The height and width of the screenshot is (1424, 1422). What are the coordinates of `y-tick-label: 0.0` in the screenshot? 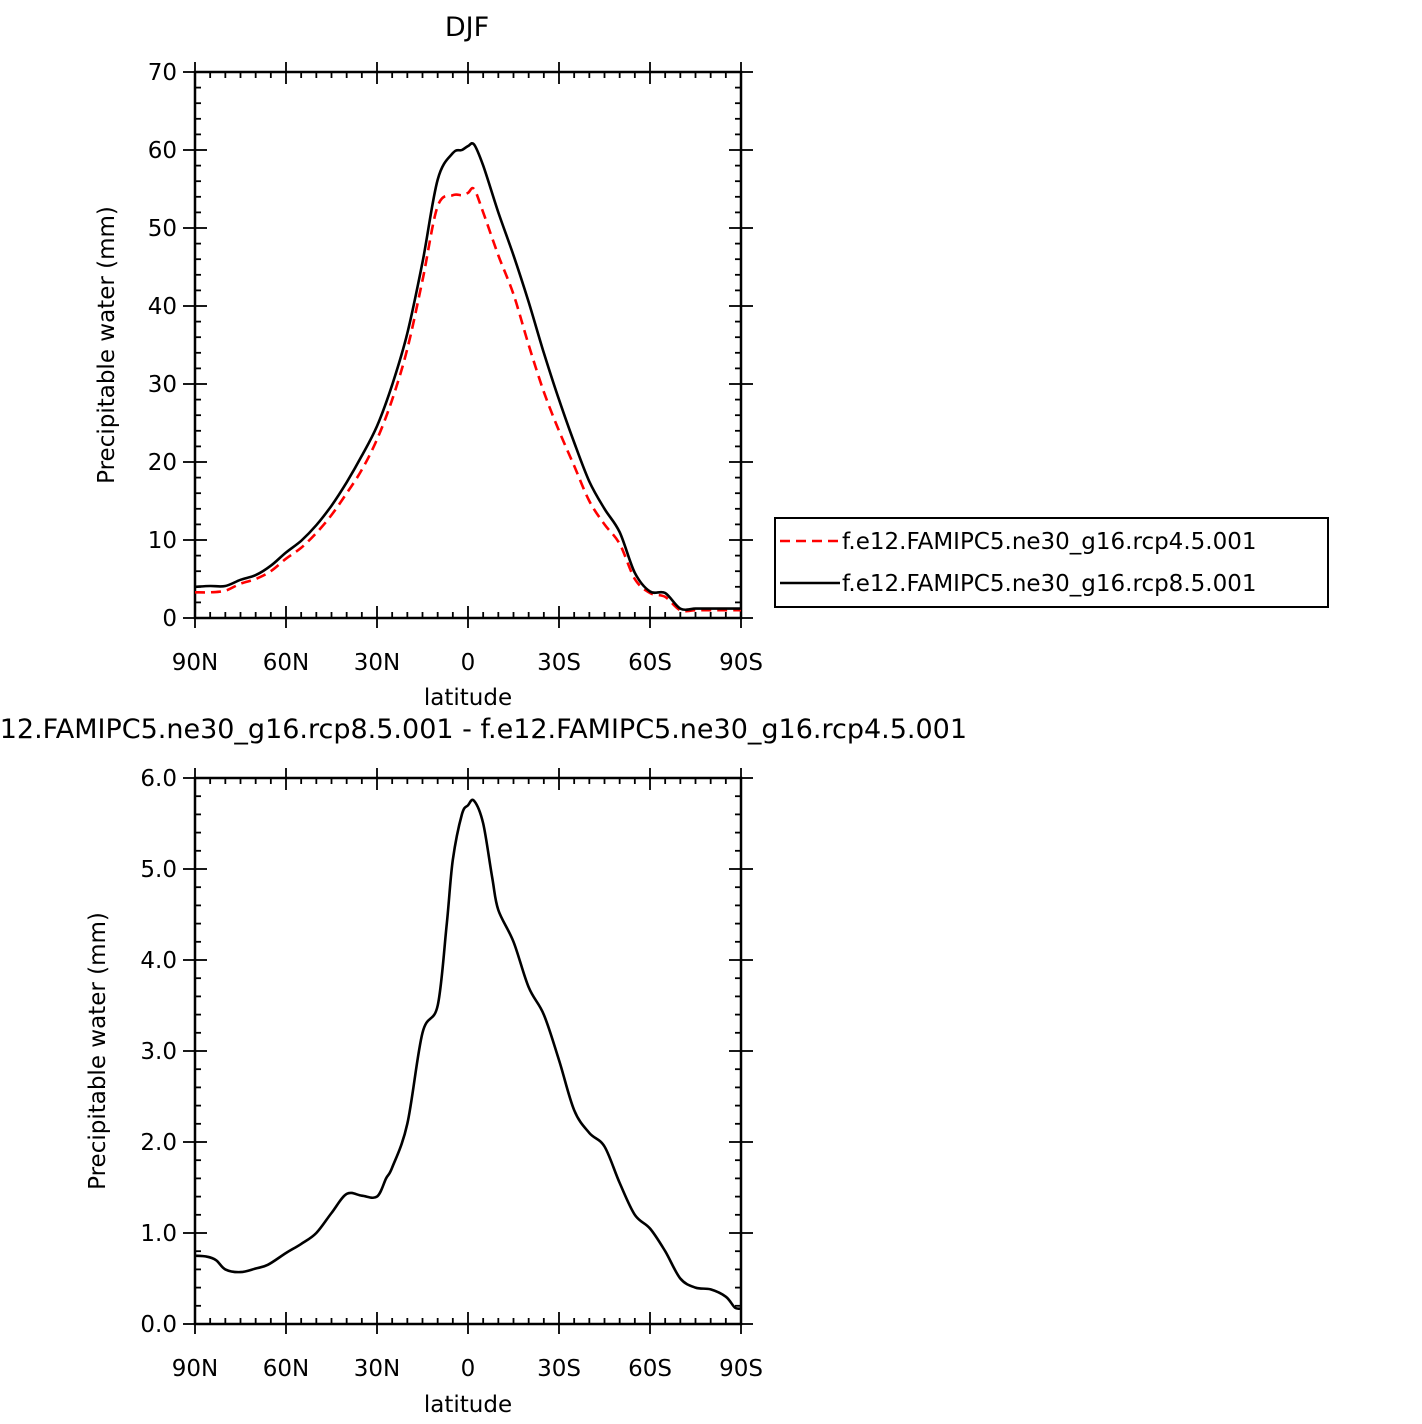 It's located at (158, 1325).